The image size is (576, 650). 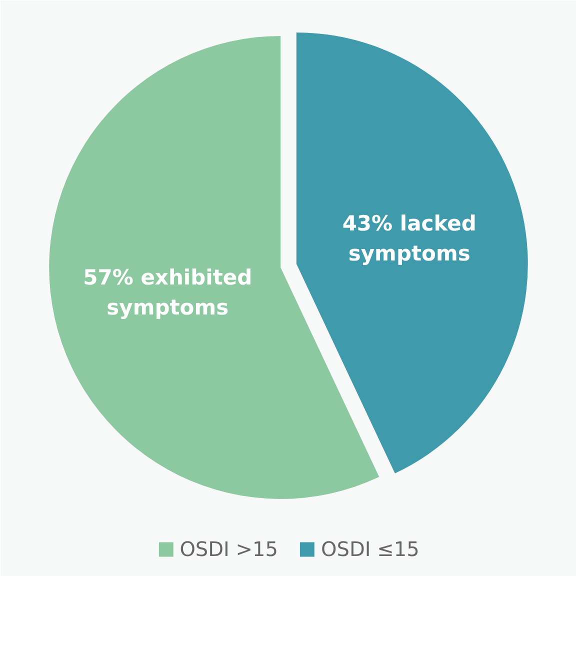 I want to click on legend-label: OSDI >15, so click(x=229, y=549).